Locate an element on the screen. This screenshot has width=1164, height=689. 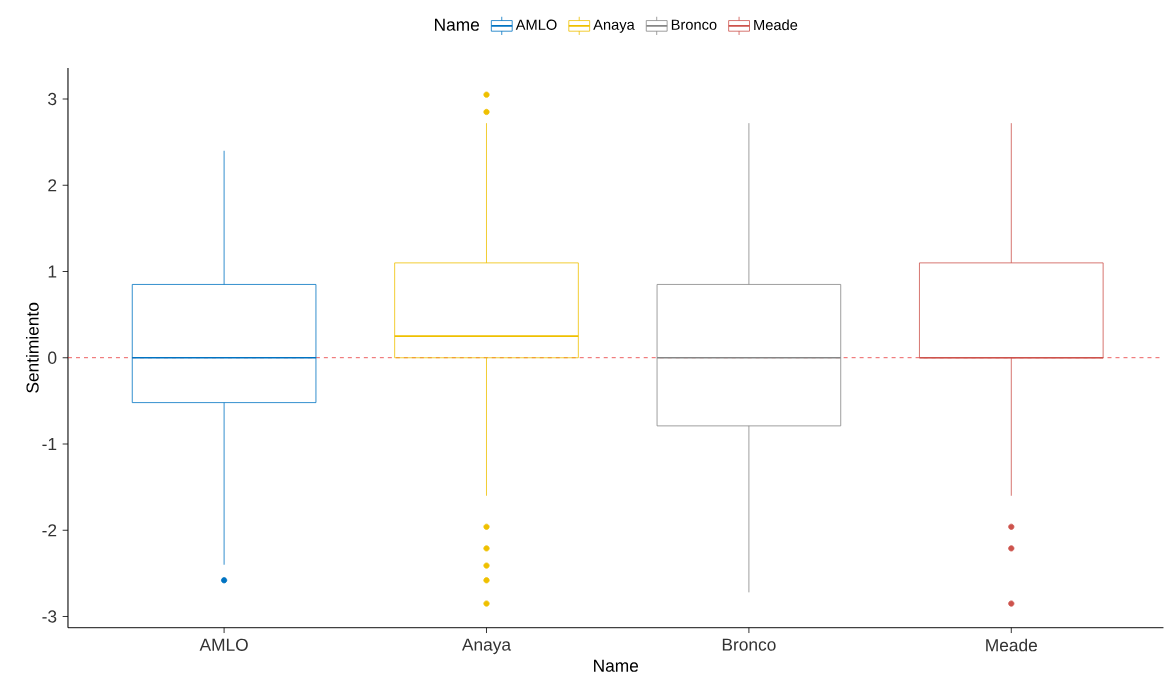
y-tick-label: 2 is located at coordinates (52, 185).